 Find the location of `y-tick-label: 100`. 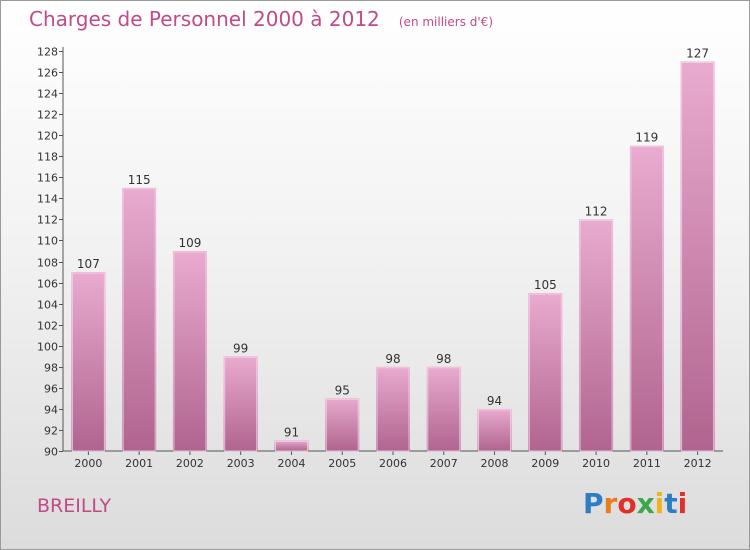

y-tick-label: 100 is located at coordinates (47, 347).